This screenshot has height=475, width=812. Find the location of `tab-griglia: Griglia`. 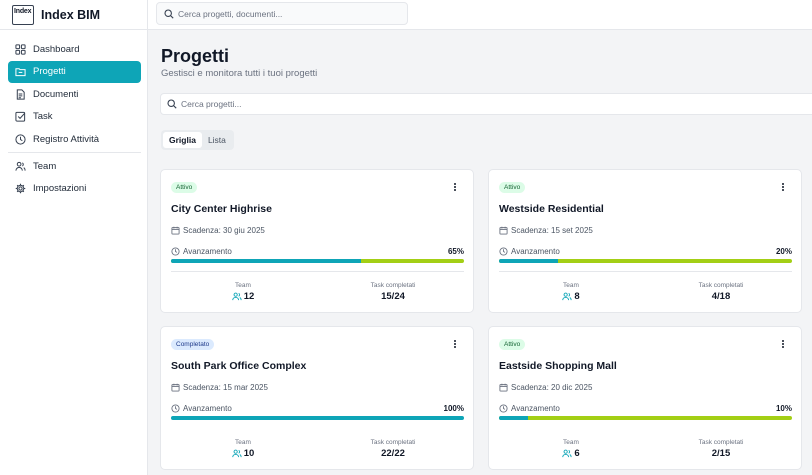

tab-griglia: Griglia is located at coordinates (182, 140).